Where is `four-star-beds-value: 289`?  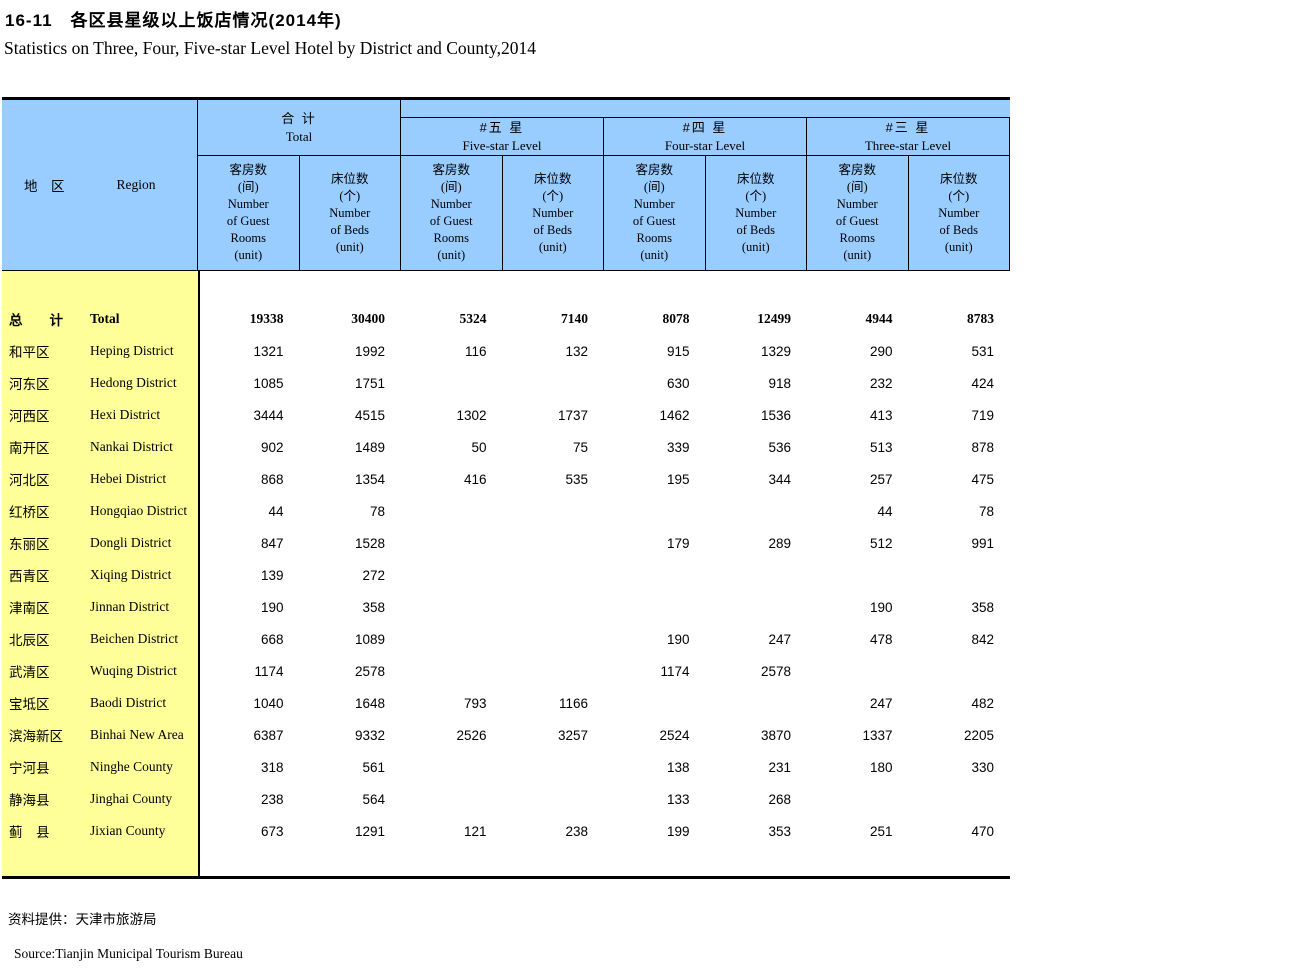
four-star-beds-value: 289 is located at coordinates (779, 543).